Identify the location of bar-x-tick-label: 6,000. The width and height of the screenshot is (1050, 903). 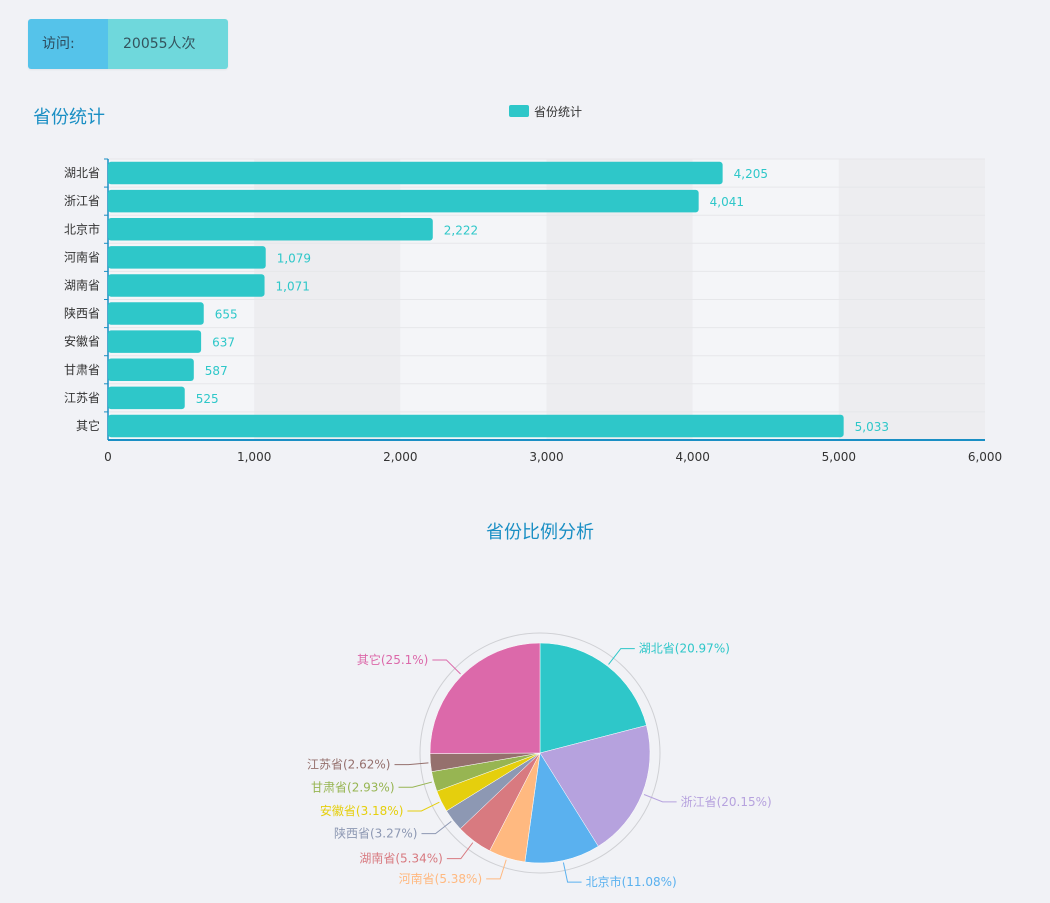
(985, 457).